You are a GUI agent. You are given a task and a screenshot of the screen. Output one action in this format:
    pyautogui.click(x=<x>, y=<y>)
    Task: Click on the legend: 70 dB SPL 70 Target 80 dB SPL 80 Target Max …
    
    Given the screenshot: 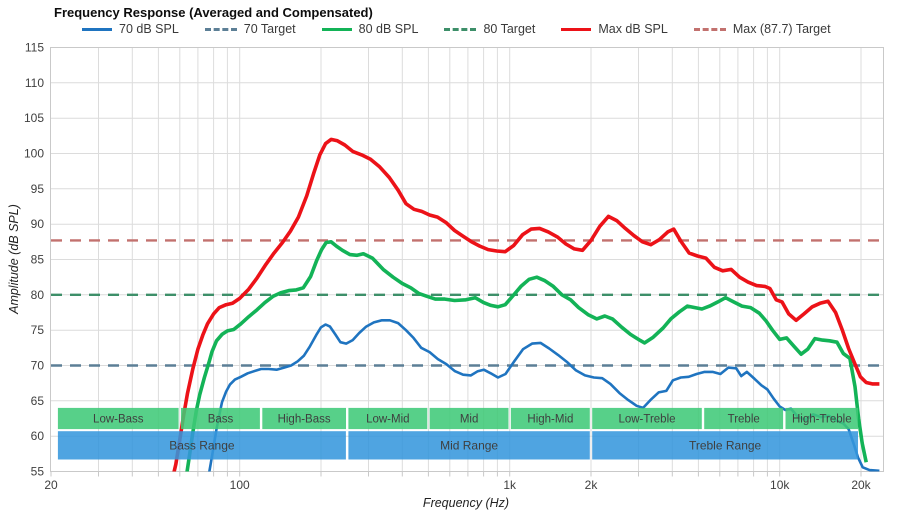 What is the action you would take?
    pyautogui.click(x=456, y=29)
    